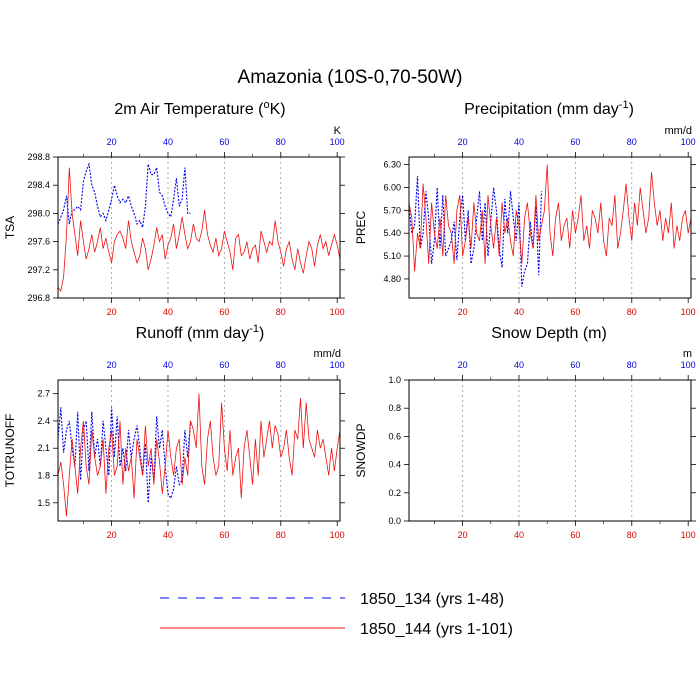  Describe the element at coordinates (199, 108) in the screenshot. I see `panel-title: 2m Air Temperature (oK)` at that location.